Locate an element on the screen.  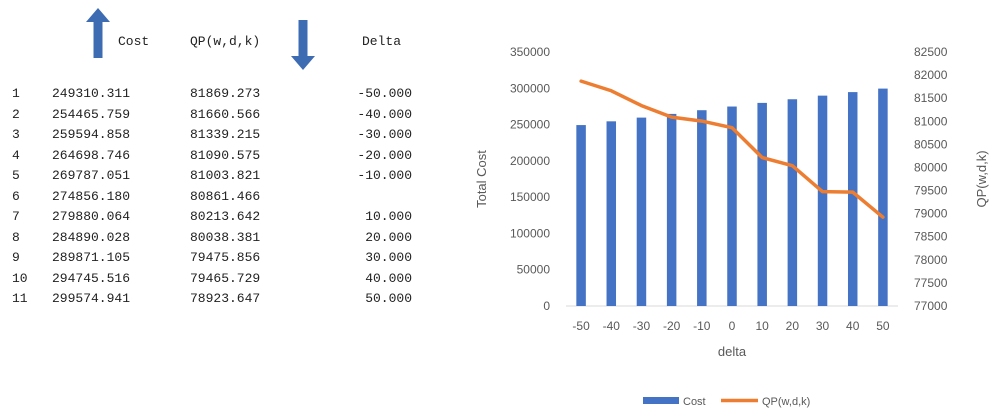
qp-cell: 81660.566 is located at coordinates (225, 114).